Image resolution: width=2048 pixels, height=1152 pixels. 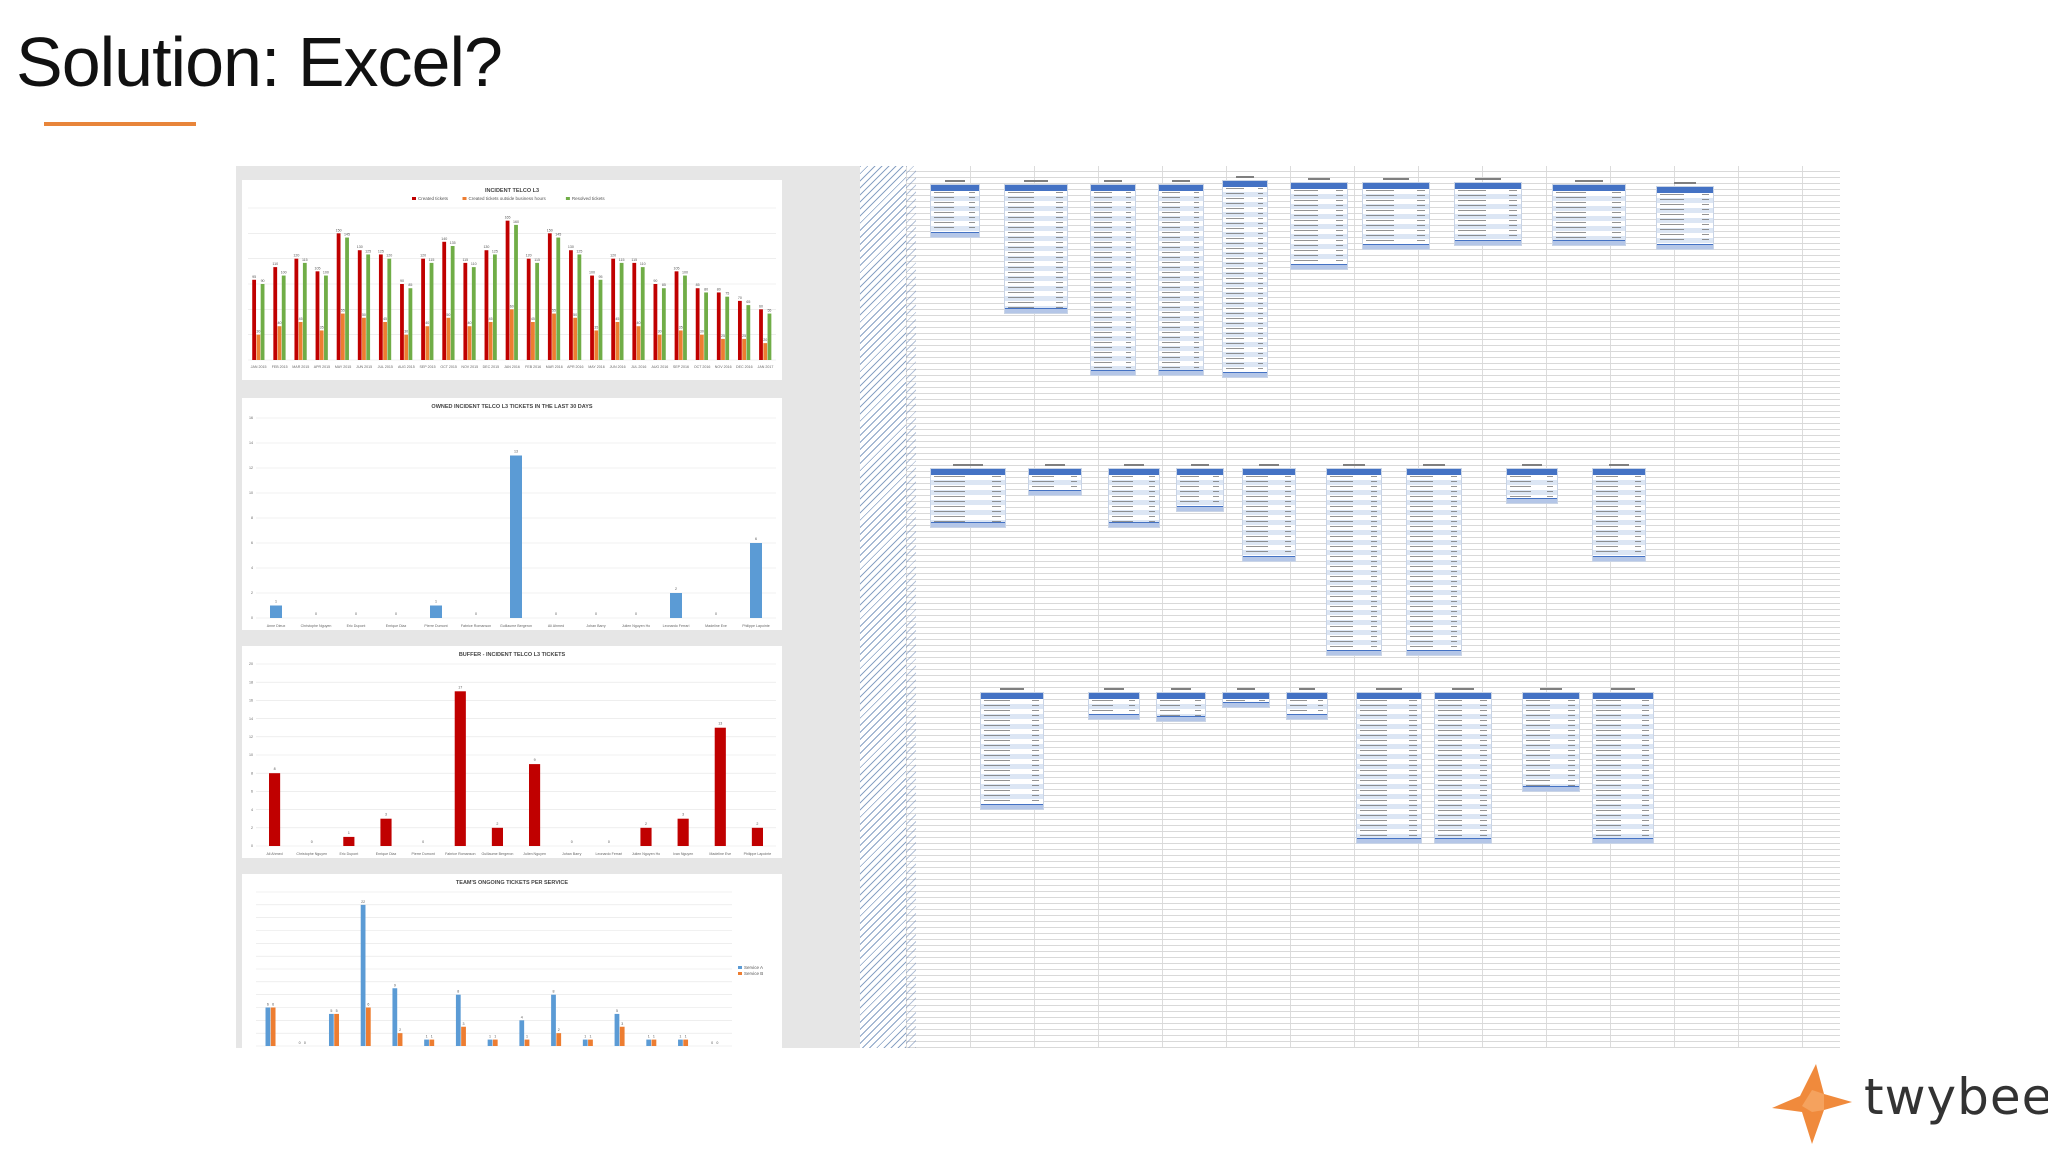 I want to click on x-tick-label: JAN 2017, so click(x=766, y=367).